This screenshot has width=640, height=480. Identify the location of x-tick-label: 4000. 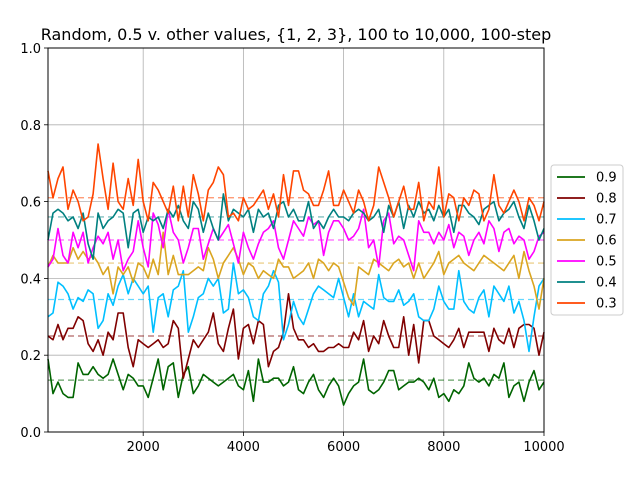
(243, 447).